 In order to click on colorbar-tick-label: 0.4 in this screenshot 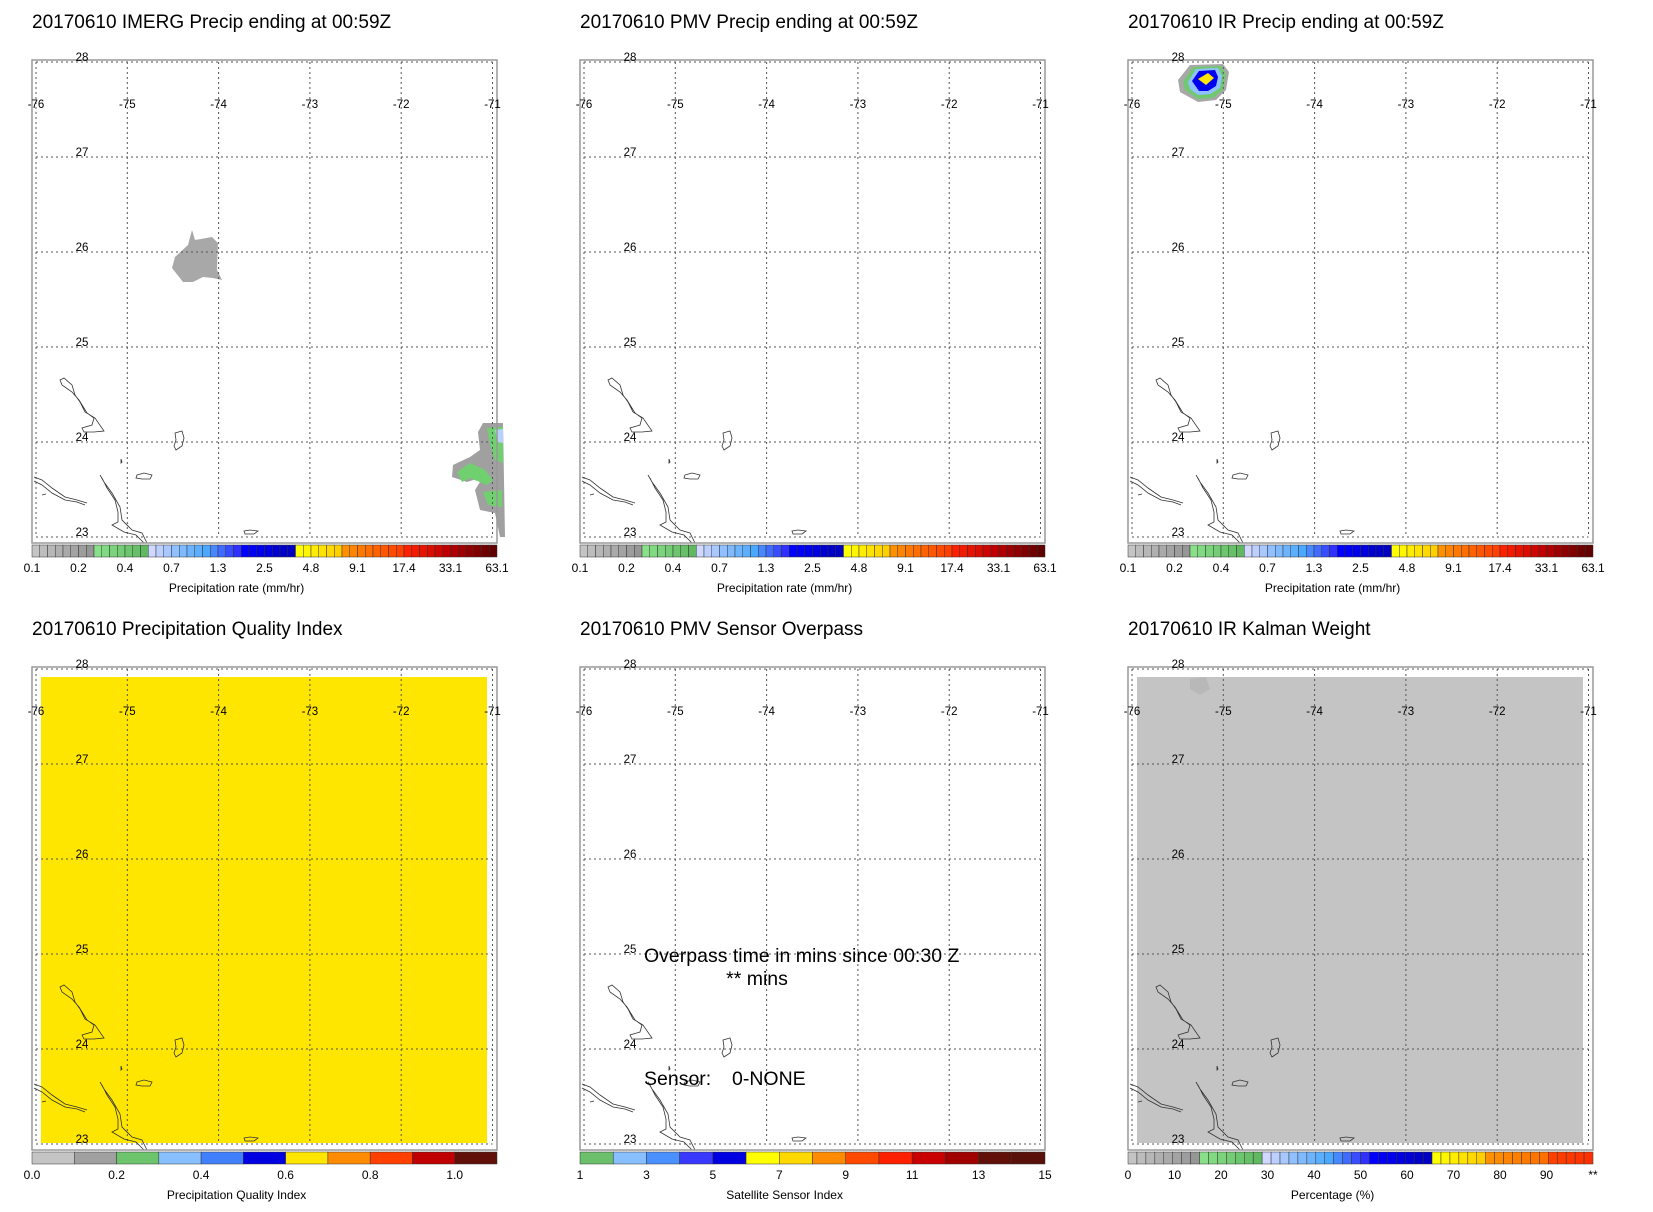, I will do `click(673, 568)`.